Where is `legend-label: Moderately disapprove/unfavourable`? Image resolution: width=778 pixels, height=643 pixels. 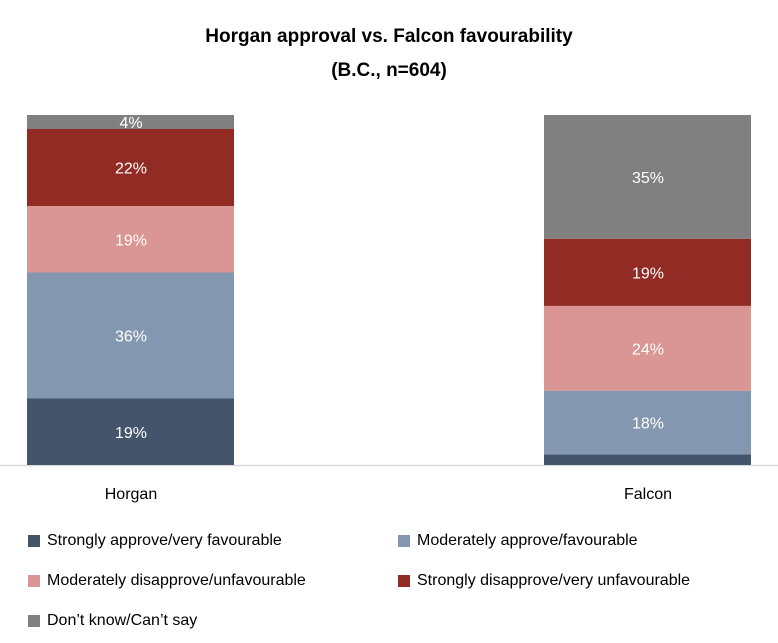
legend-label: Moderately disapprove/unfavourable is located at coordinates (176, 580).